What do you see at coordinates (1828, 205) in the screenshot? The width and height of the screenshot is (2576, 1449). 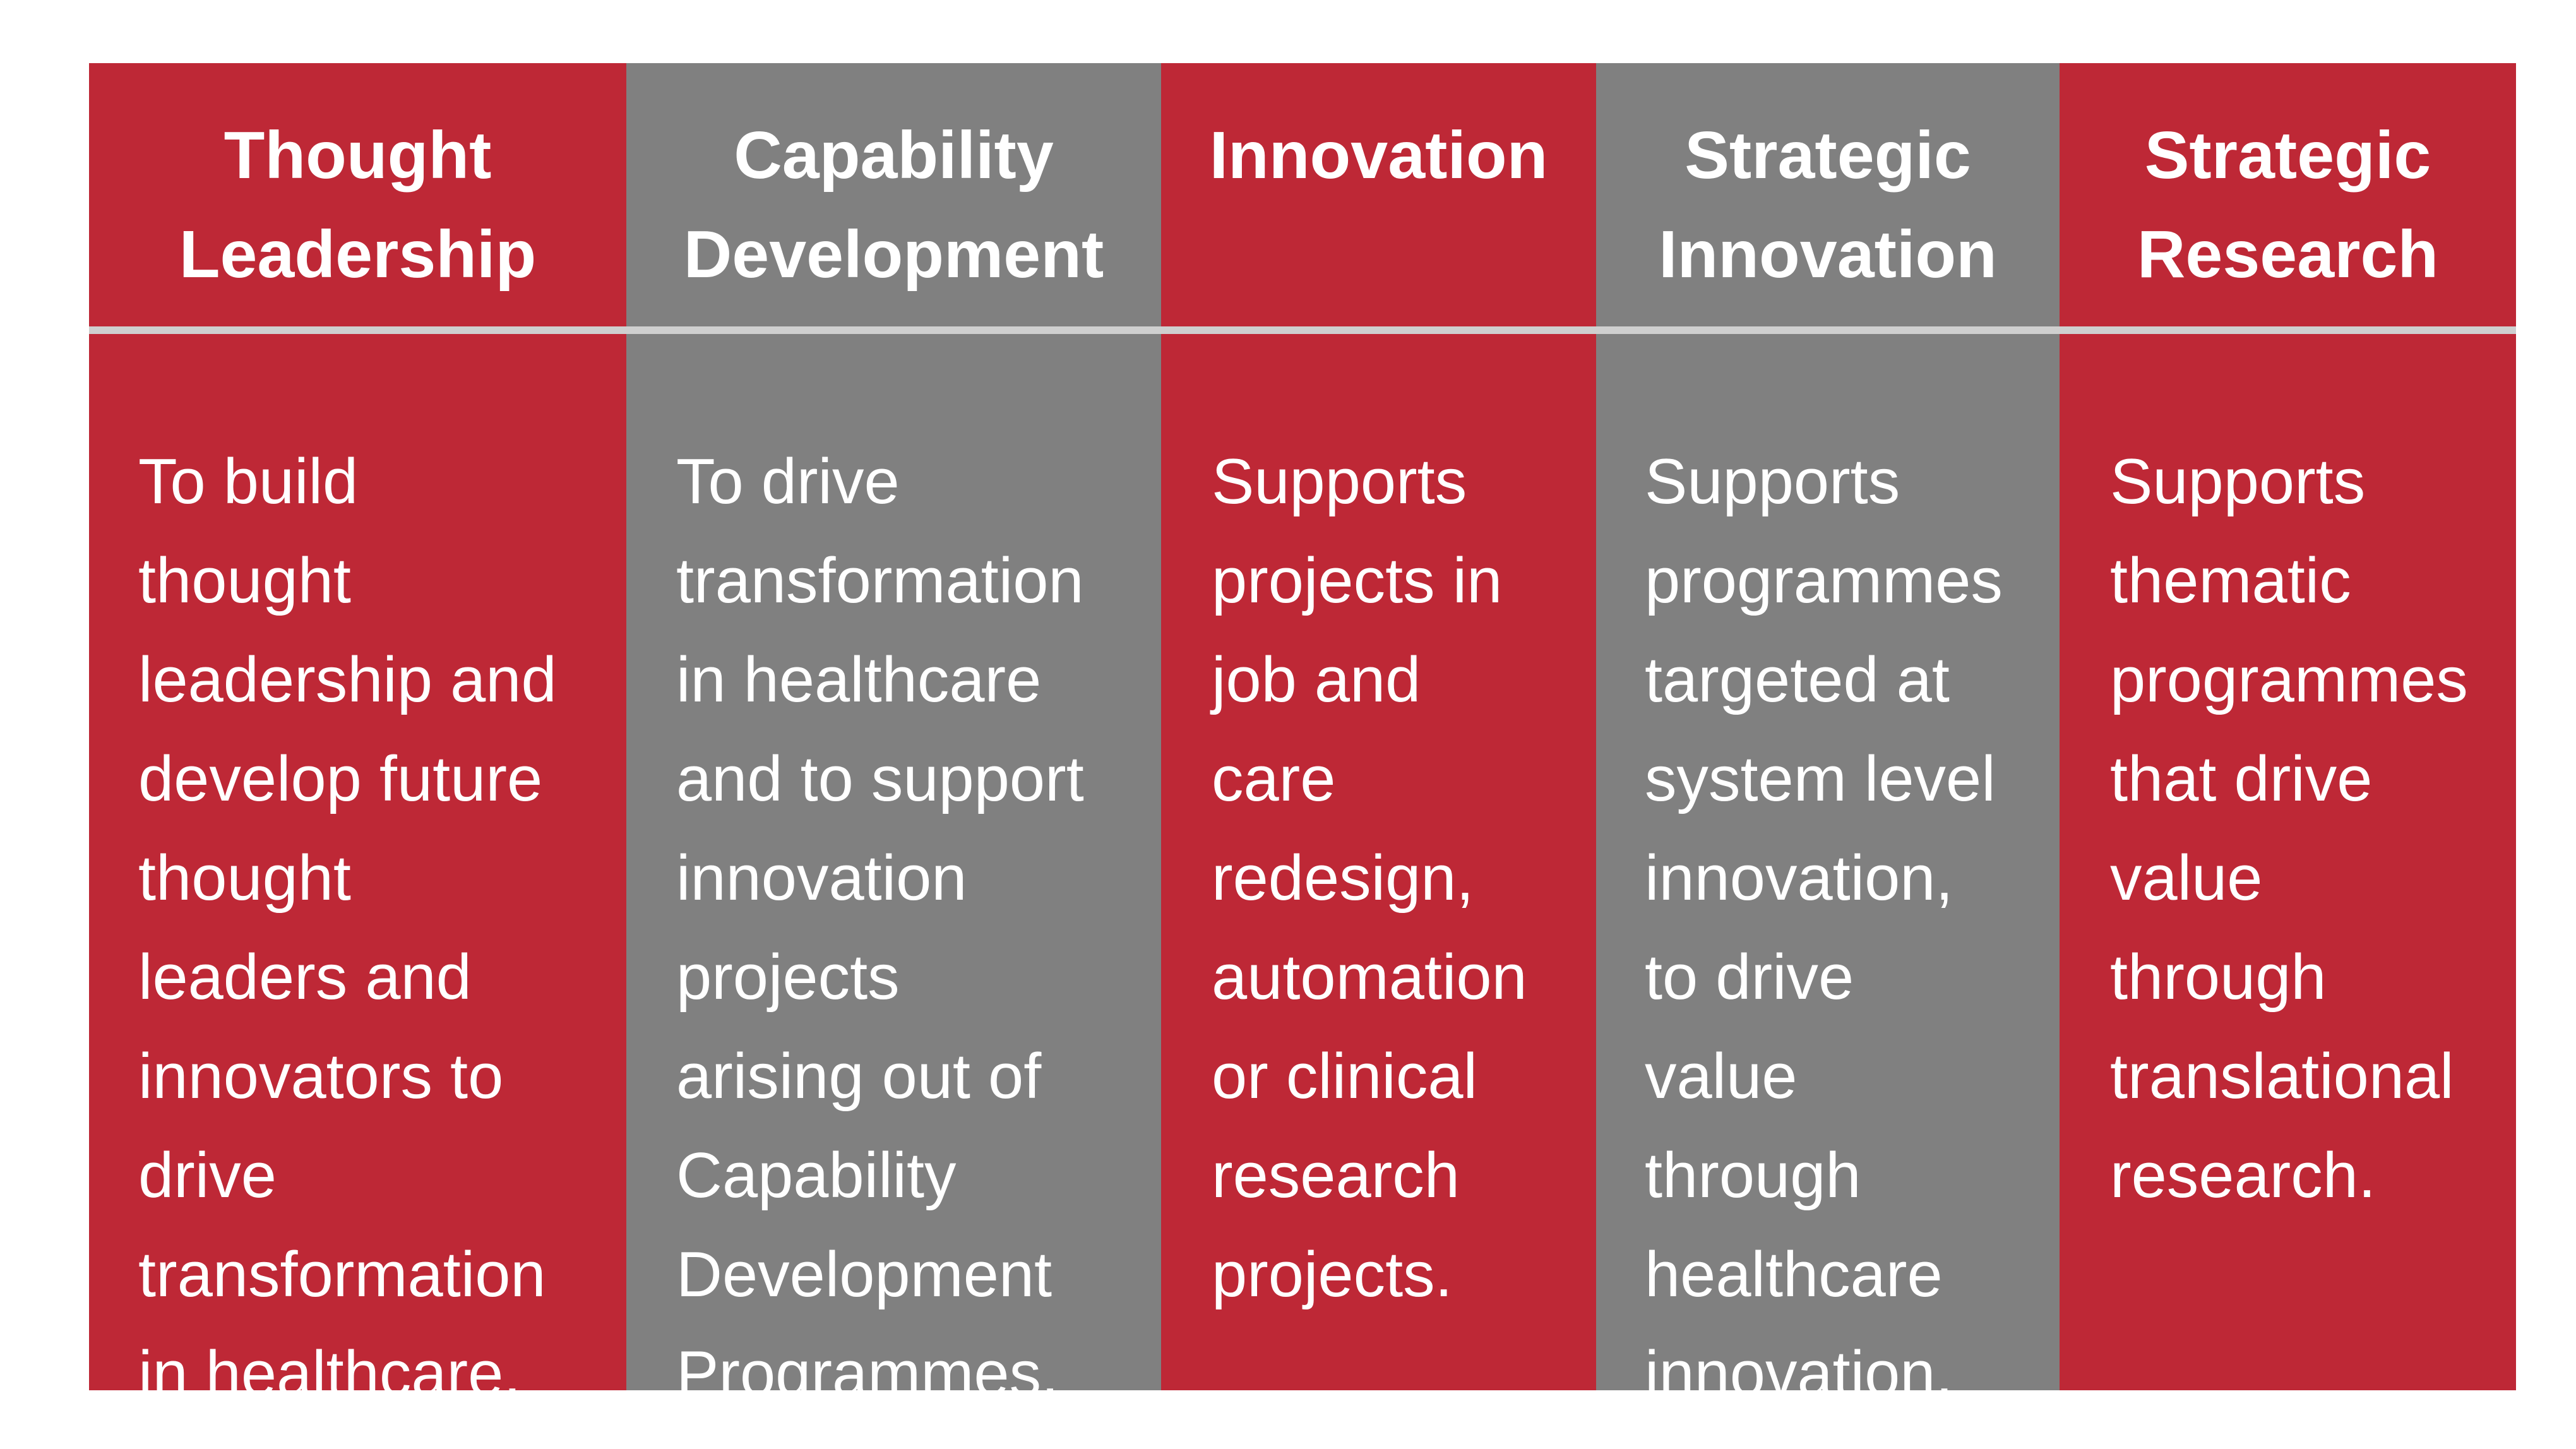 I see `pillar-title: Strategic Innovation` at bounding box center [1828, 205].